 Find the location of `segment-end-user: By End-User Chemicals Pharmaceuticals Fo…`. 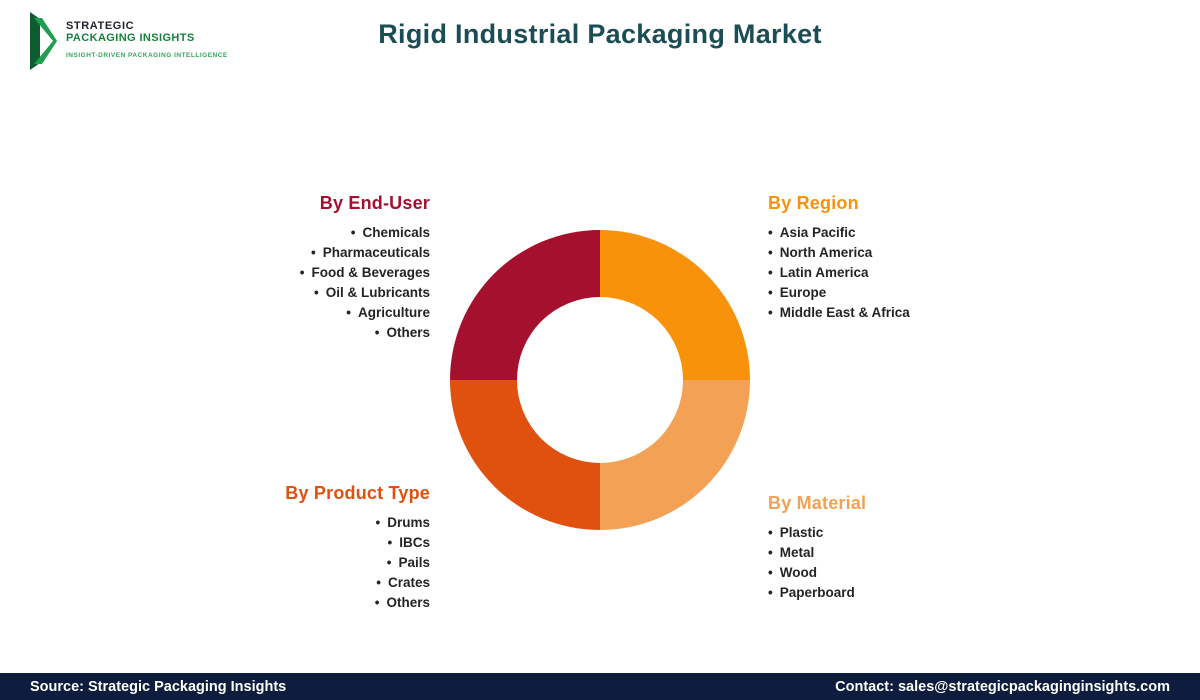

segment-end-user: By End-User Chemicals Pharmaceuticals Fo… is located at coordinates (365, 268).